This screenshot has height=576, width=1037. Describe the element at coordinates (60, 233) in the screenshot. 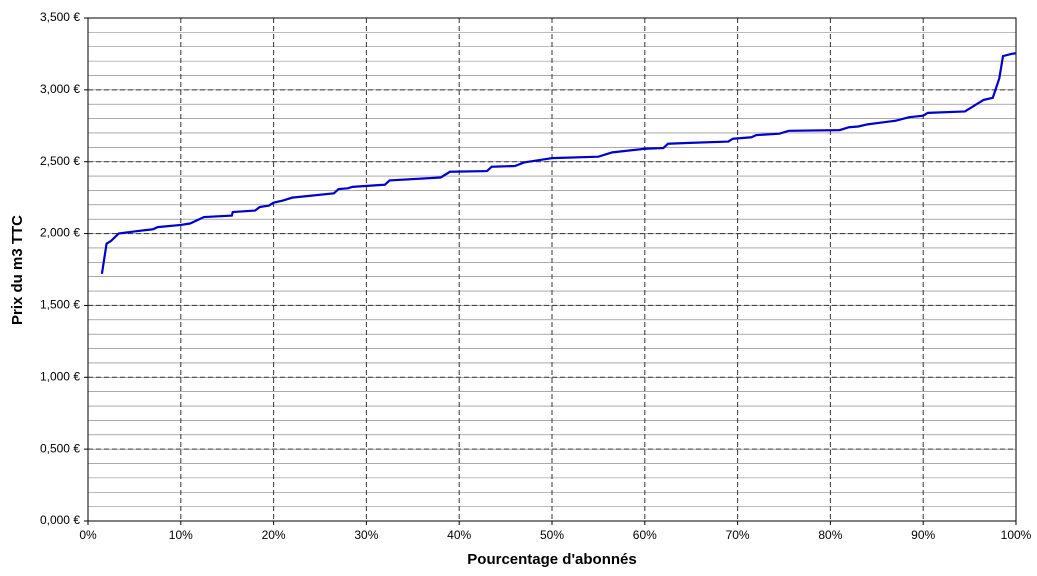

I see `y-tick-label: 2,000 €` at that location.